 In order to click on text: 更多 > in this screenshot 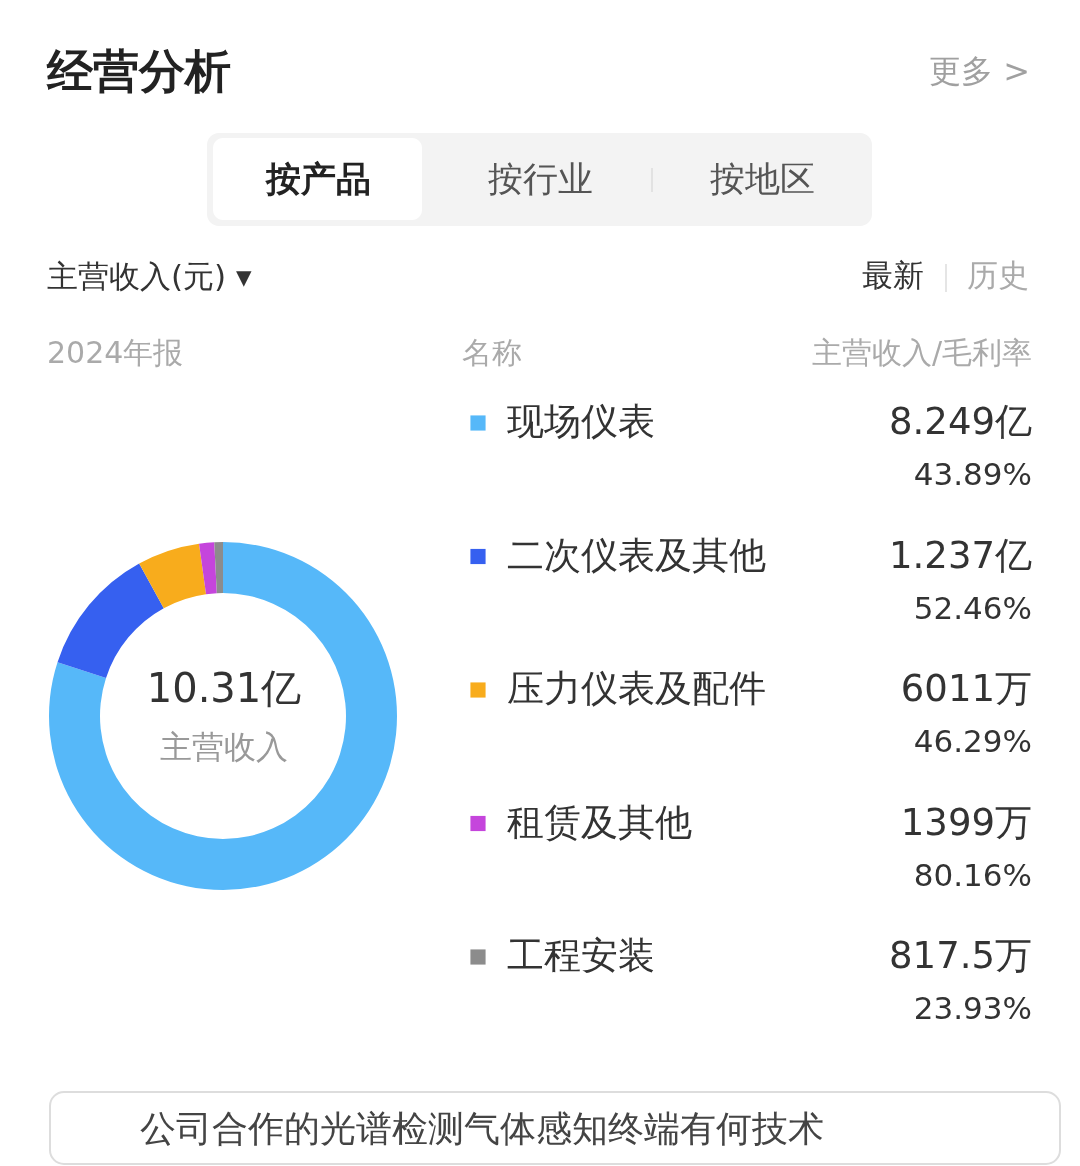, I will do `click(979, 71)`.